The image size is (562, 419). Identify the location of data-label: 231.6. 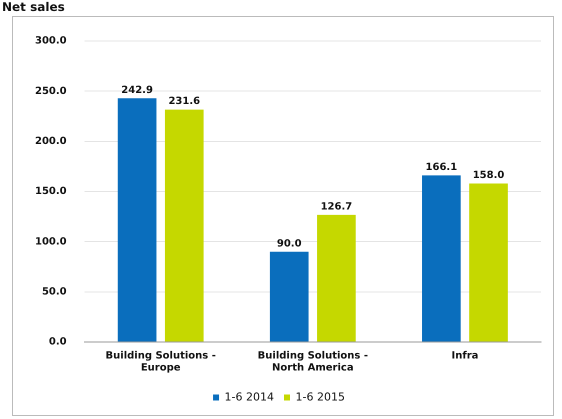
(184, 102).